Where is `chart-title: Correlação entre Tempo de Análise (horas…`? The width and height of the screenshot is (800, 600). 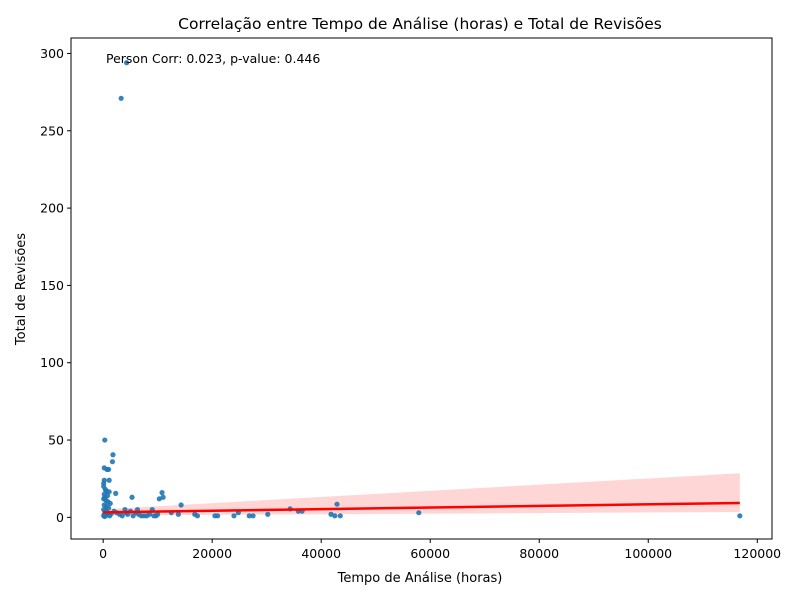 chart-title: Correlação entre Tempo de Análise (horas… is located at coordinates (420, 24).